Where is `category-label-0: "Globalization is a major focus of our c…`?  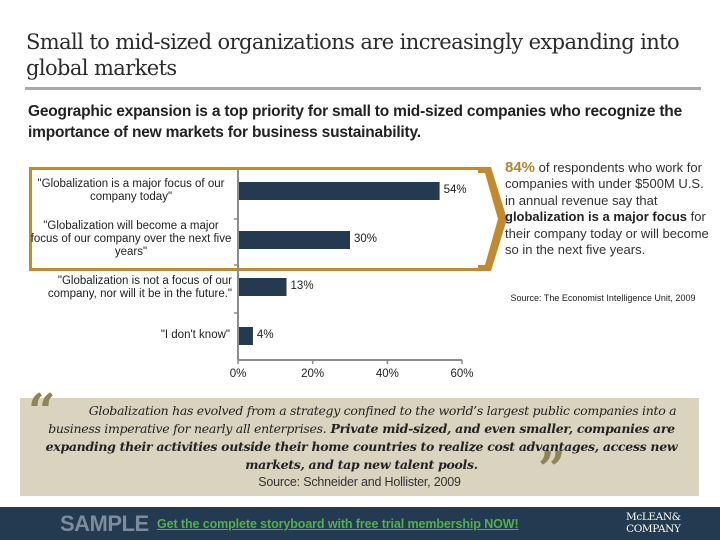 category-label-0: "Globalization is a major focus of our c… is located at coordinates (131, 190).